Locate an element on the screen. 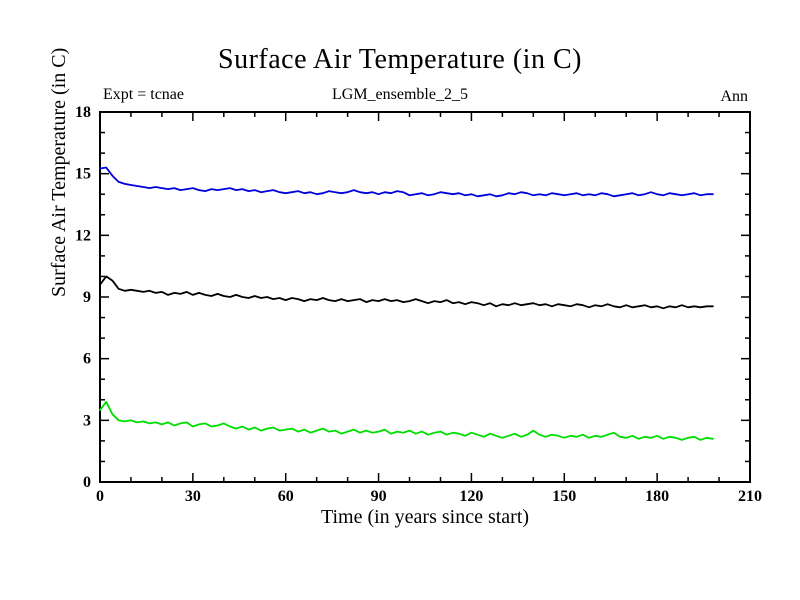  x-tick-label: 60 is located at coordinates (286, 496).